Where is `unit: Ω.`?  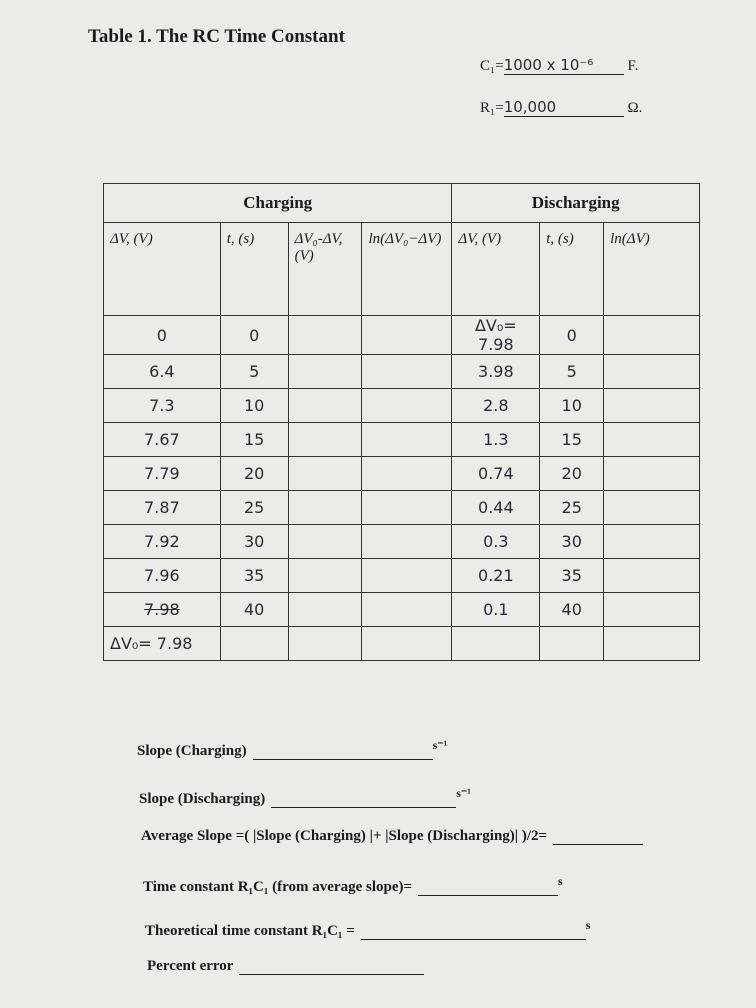 unit: Ω. is located at coordinates (635, 108).